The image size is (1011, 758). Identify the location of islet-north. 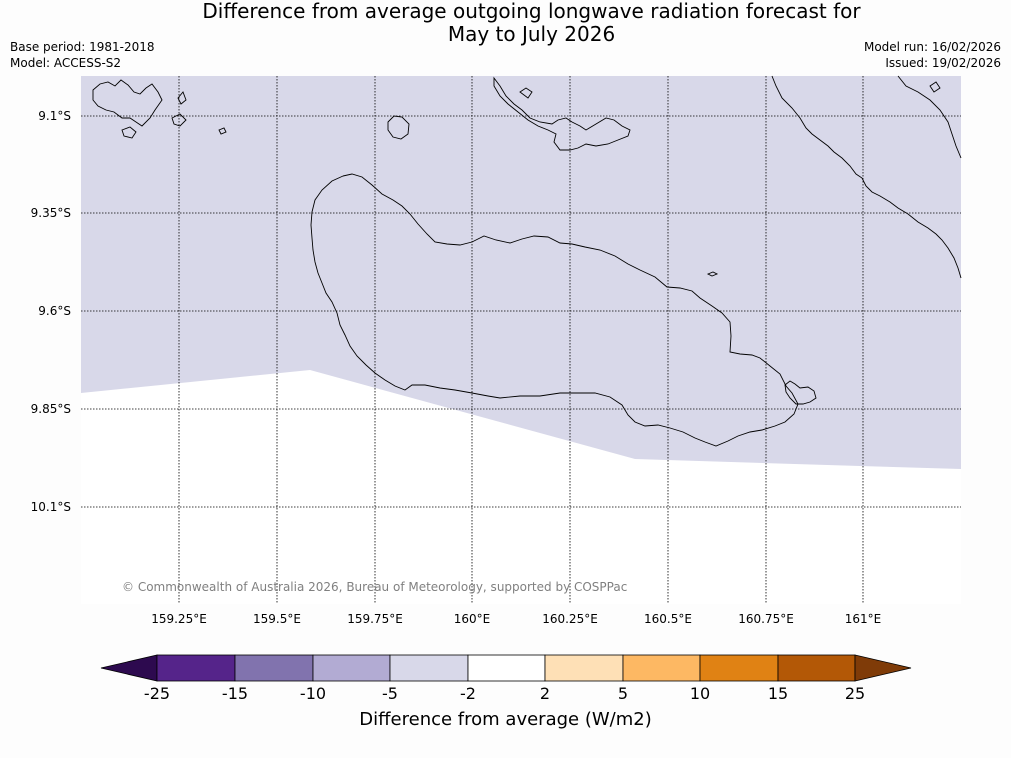
(712, 274).